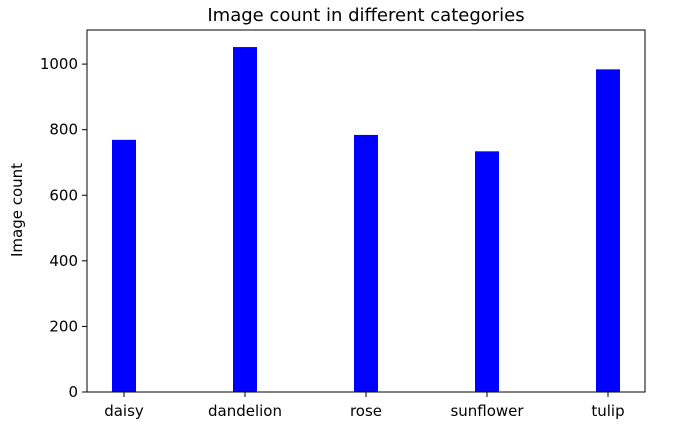  What do you see at coordinates (59, 64) in the screenshot?
I see `y-tick-label: 1000` at bounding box center [59, 64].